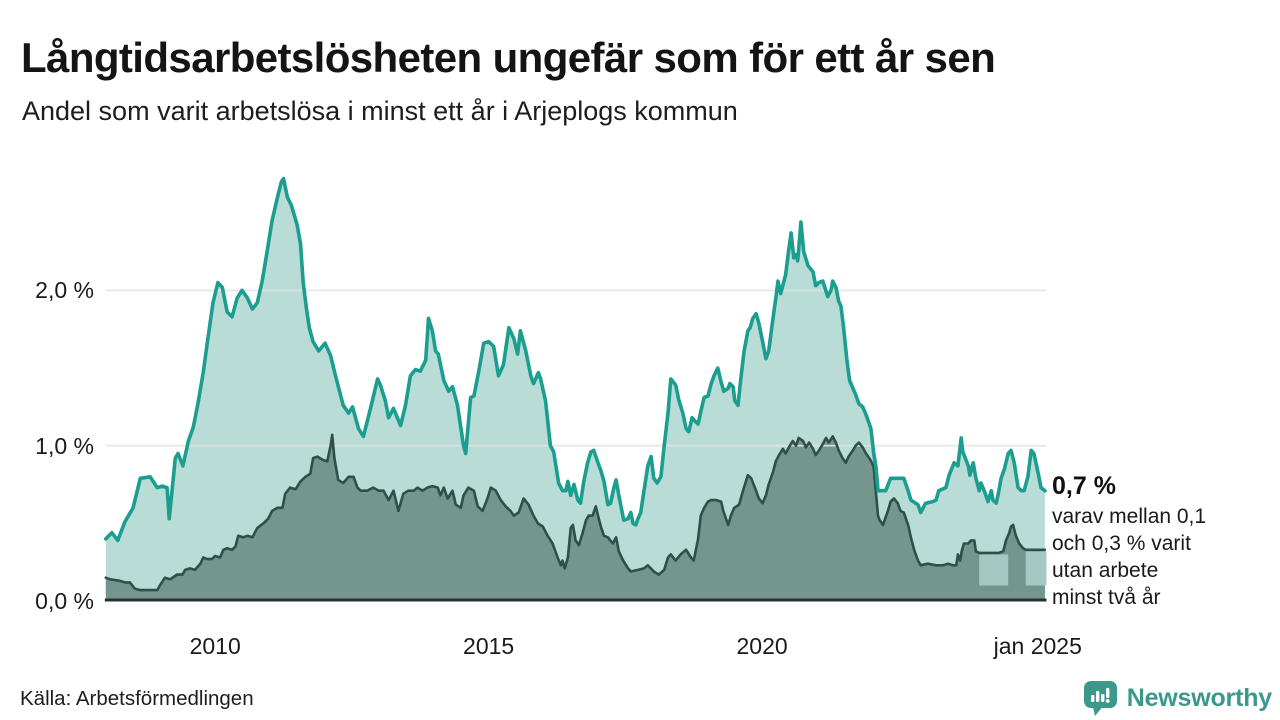 Image resolution: width=1280 pixels, height=720 pixels. I want to click on end-value-label: 0,7 %, so click(1084, 486).